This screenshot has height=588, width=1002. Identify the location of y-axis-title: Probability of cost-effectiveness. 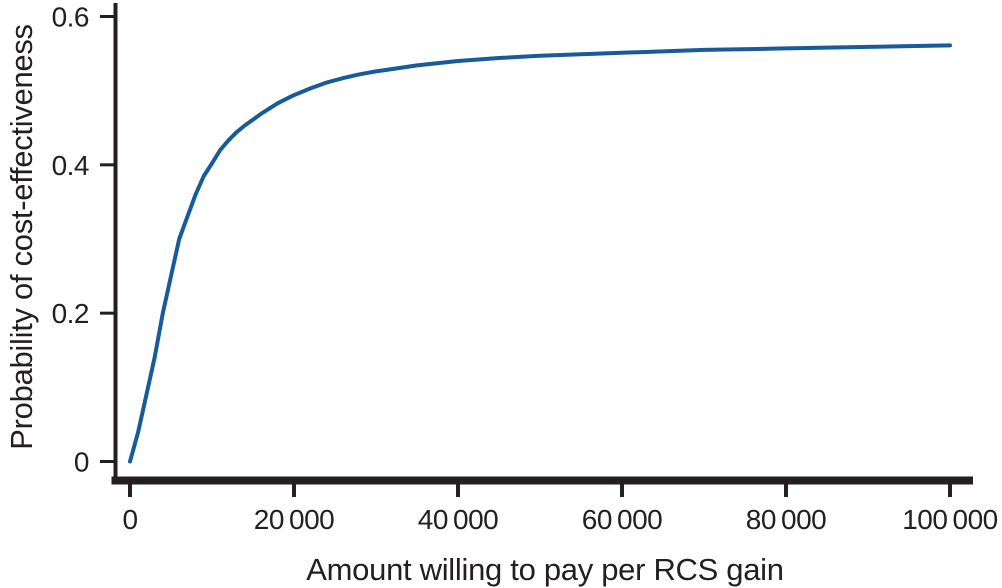
(21, 236).